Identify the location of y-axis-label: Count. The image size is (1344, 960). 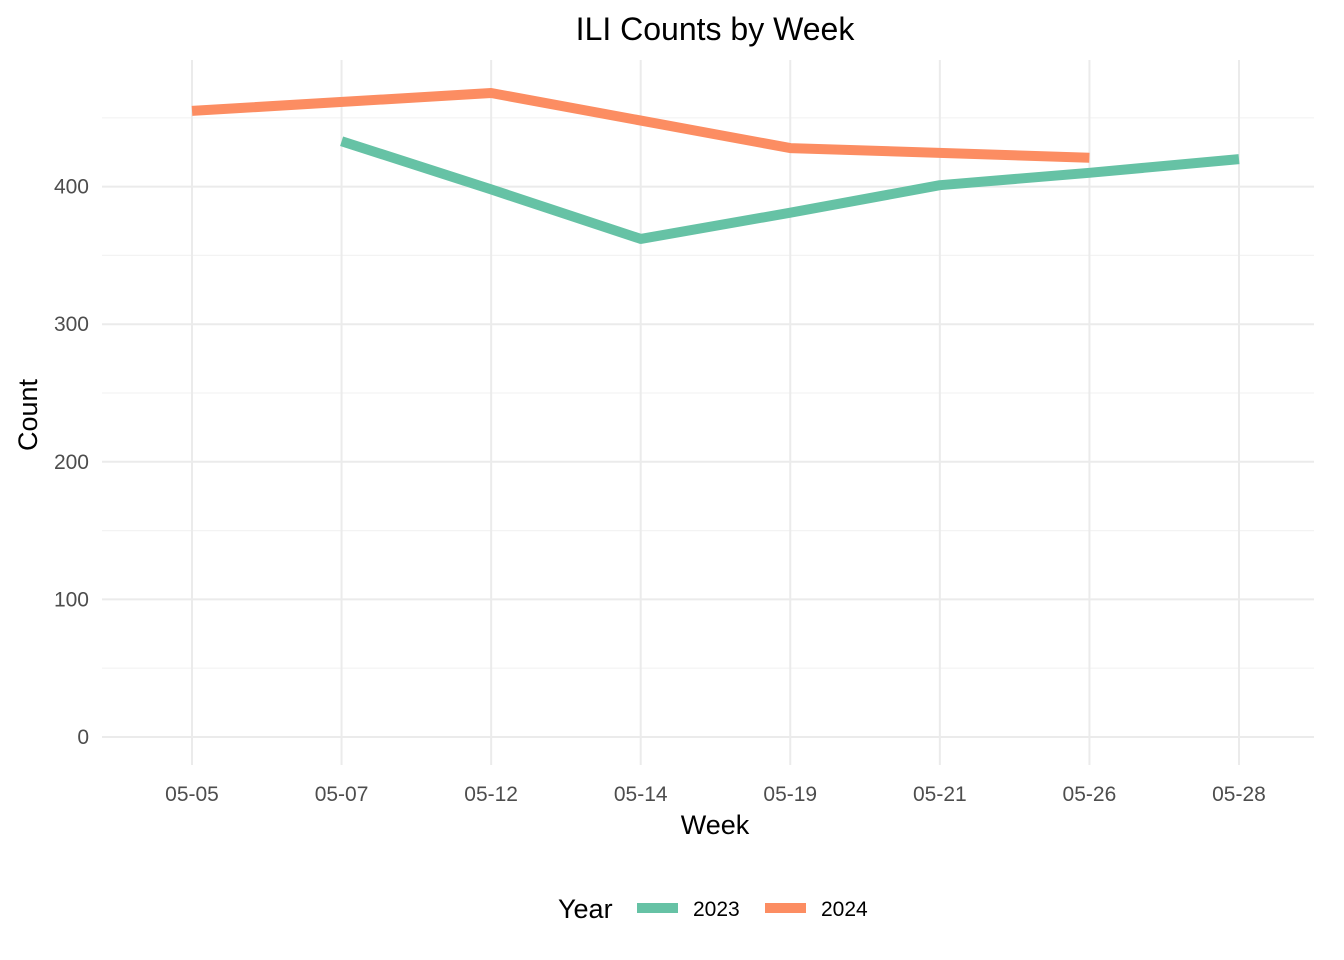
(28, 414).